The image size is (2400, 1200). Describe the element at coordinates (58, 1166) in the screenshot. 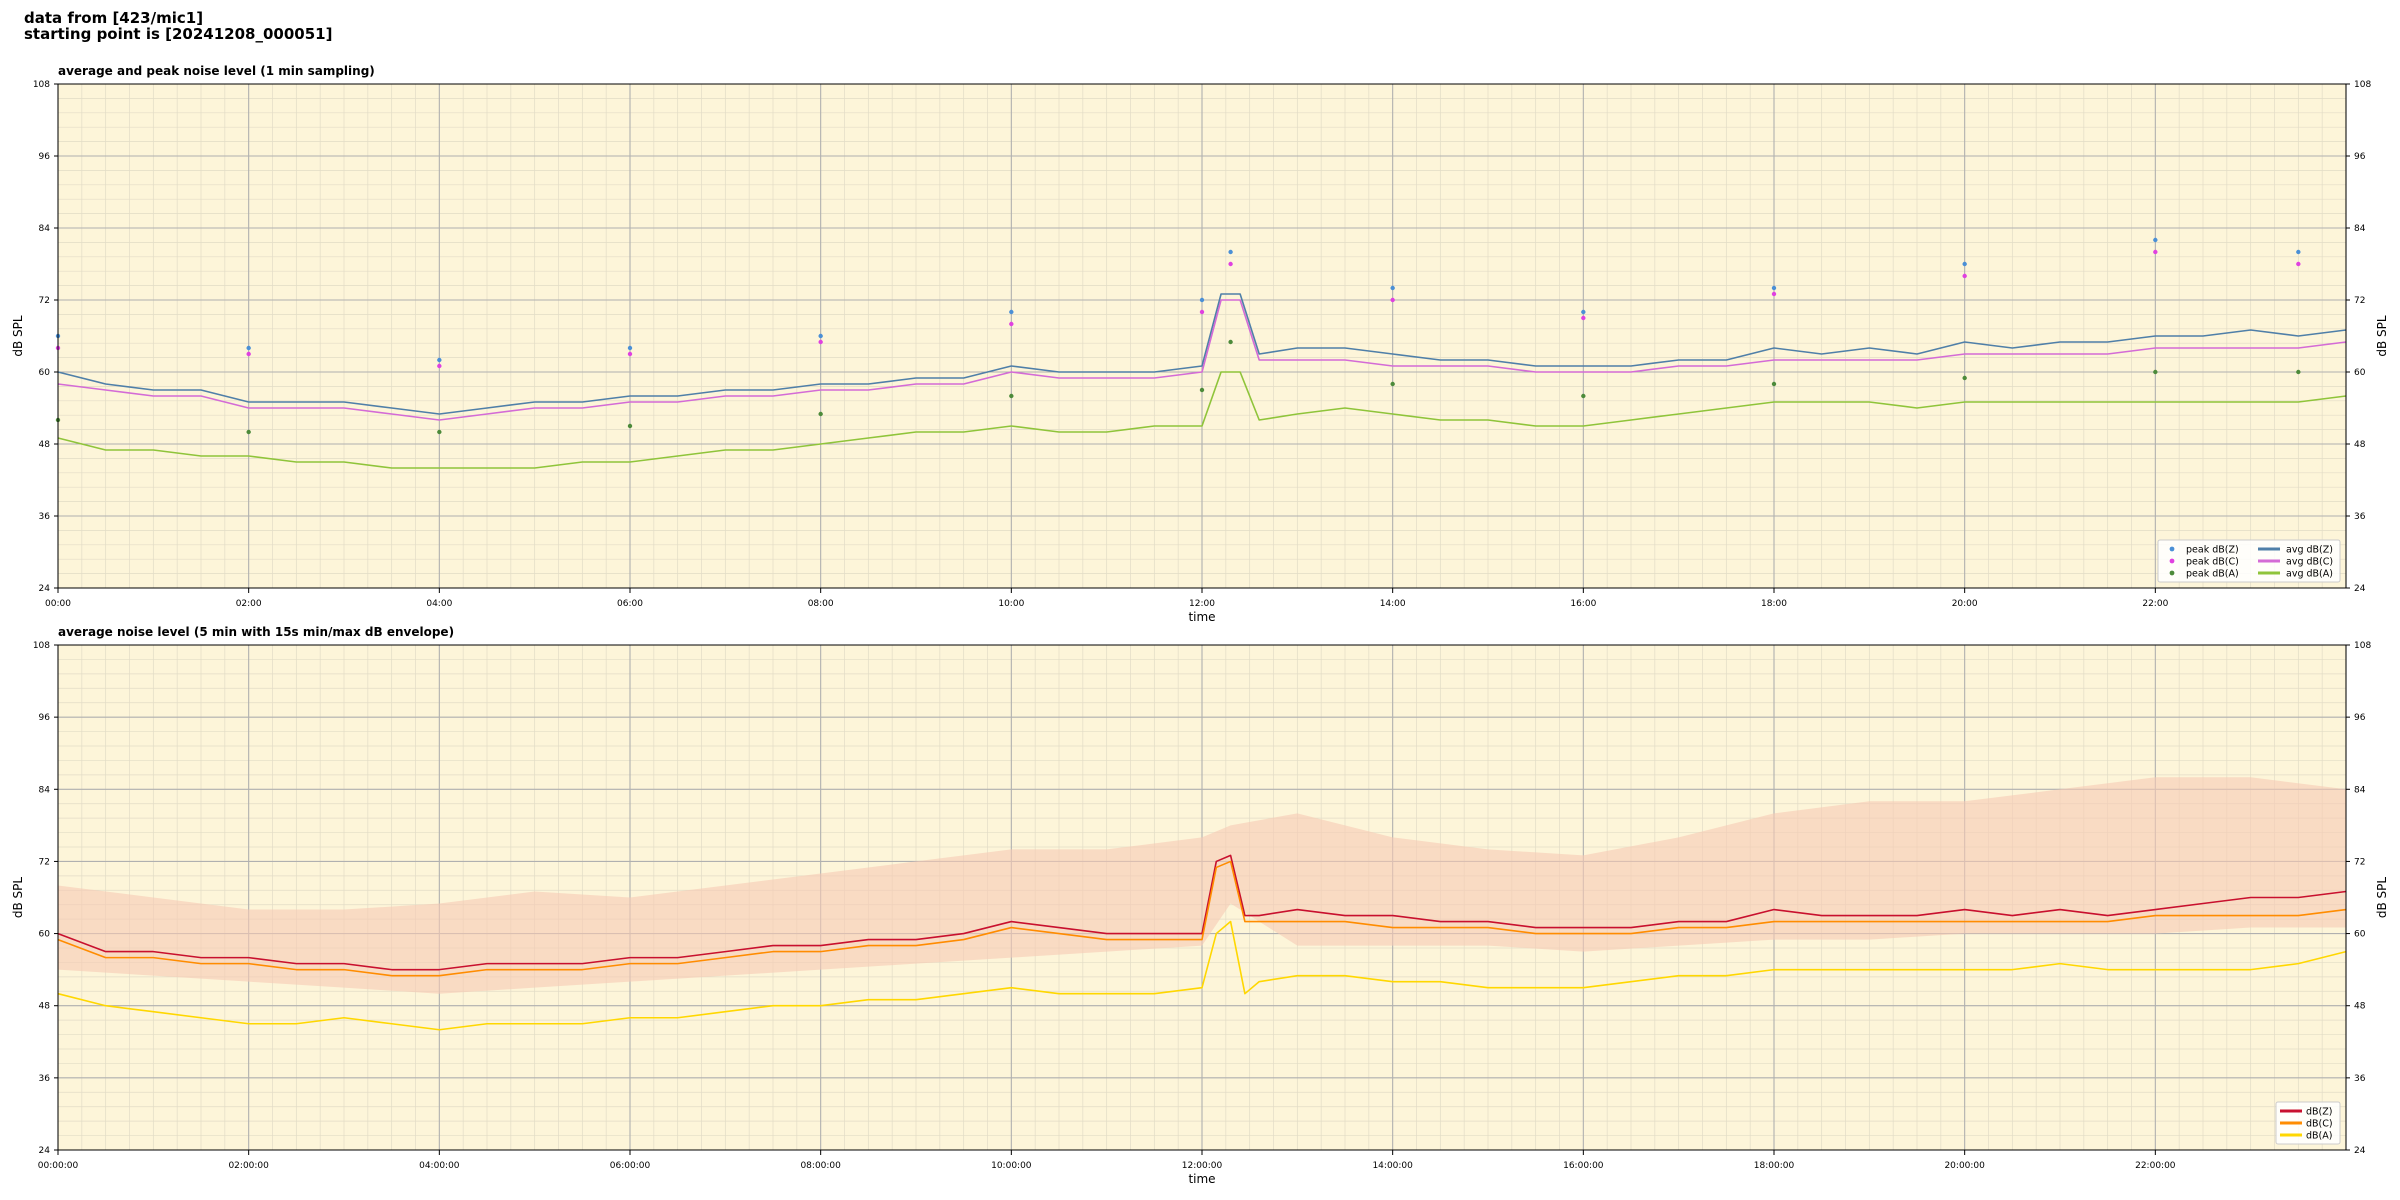

I see `x-tick-label: 00:00:00` at that location.